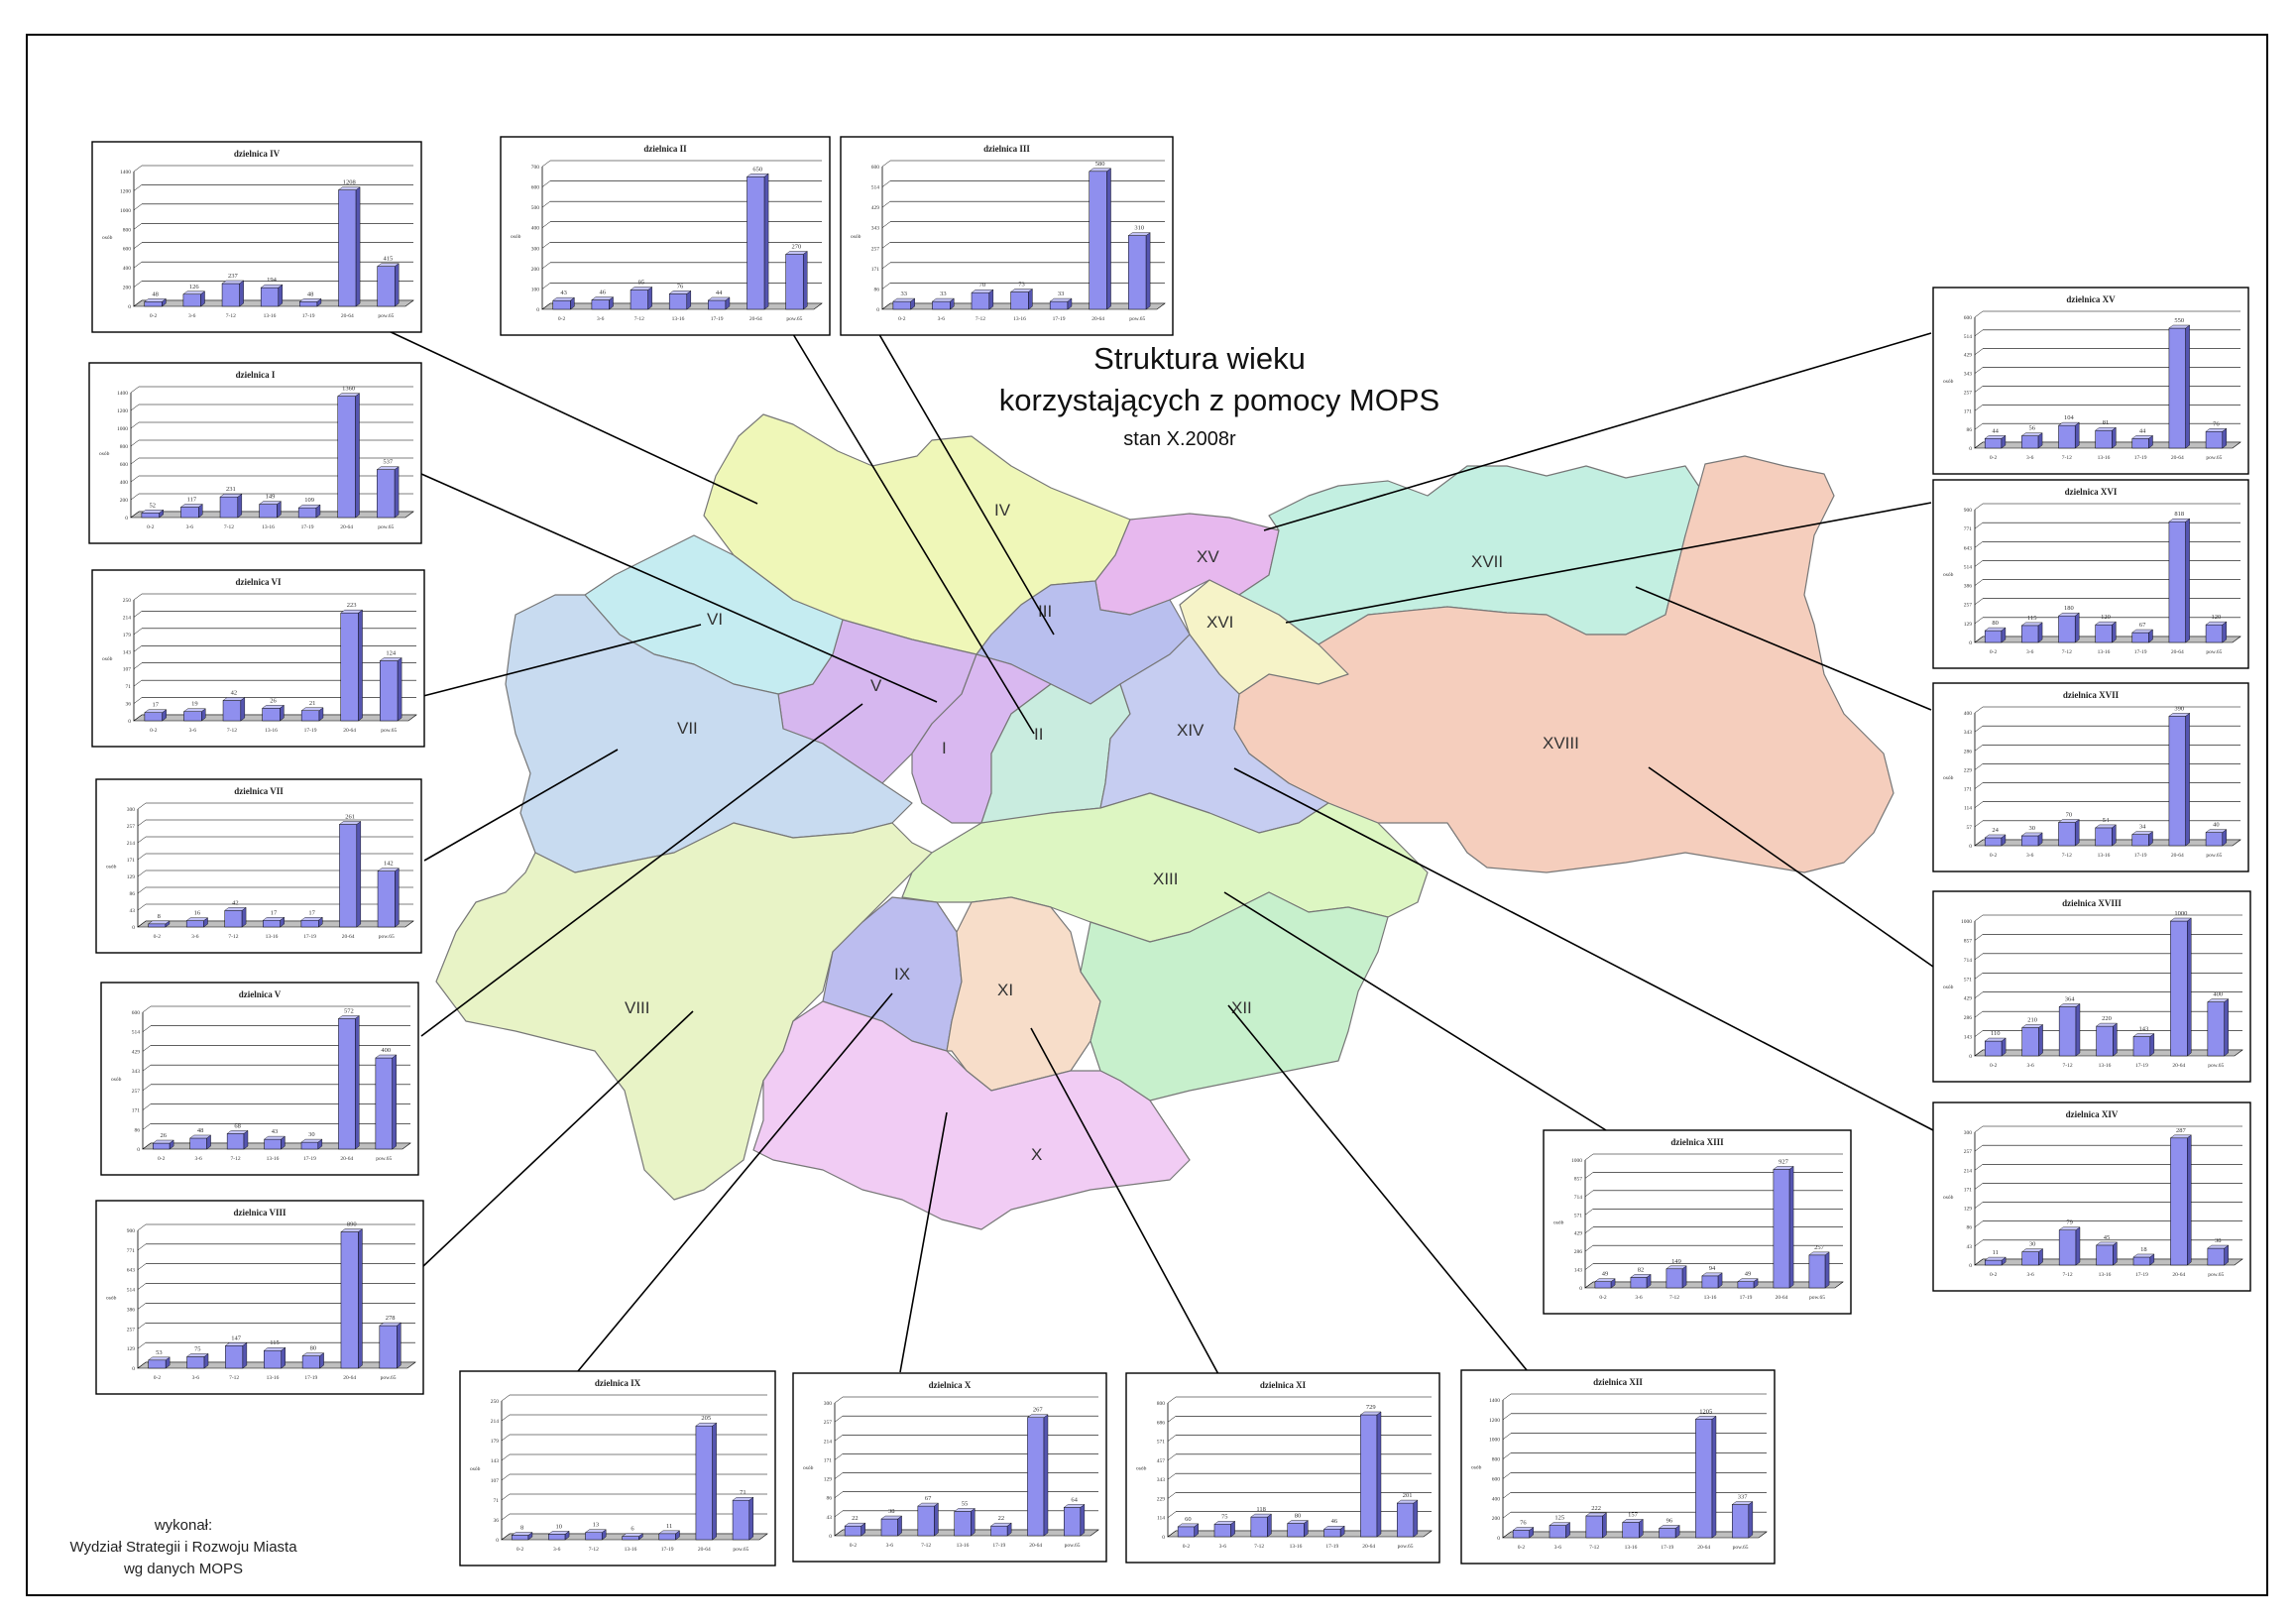 The image size is (2296, 1624). Describe the element at coordinates (684, 1011) in the screenshot. I see `district-viii` at that location.